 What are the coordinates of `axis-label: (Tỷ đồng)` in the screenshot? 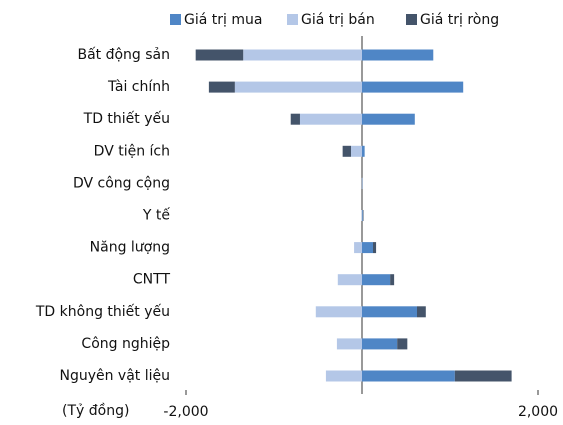 It's located at (95, 410).